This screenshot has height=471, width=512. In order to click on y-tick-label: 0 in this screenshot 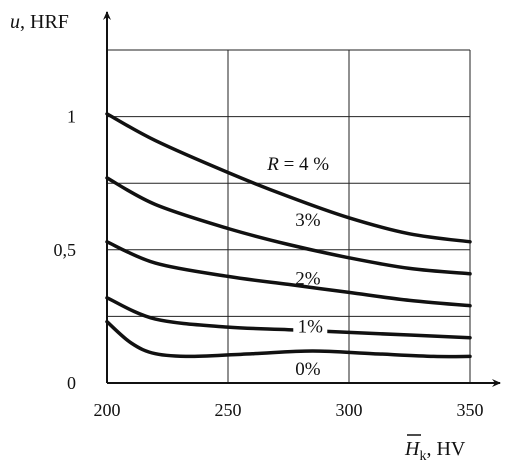, I will do `click(71, 383)`.